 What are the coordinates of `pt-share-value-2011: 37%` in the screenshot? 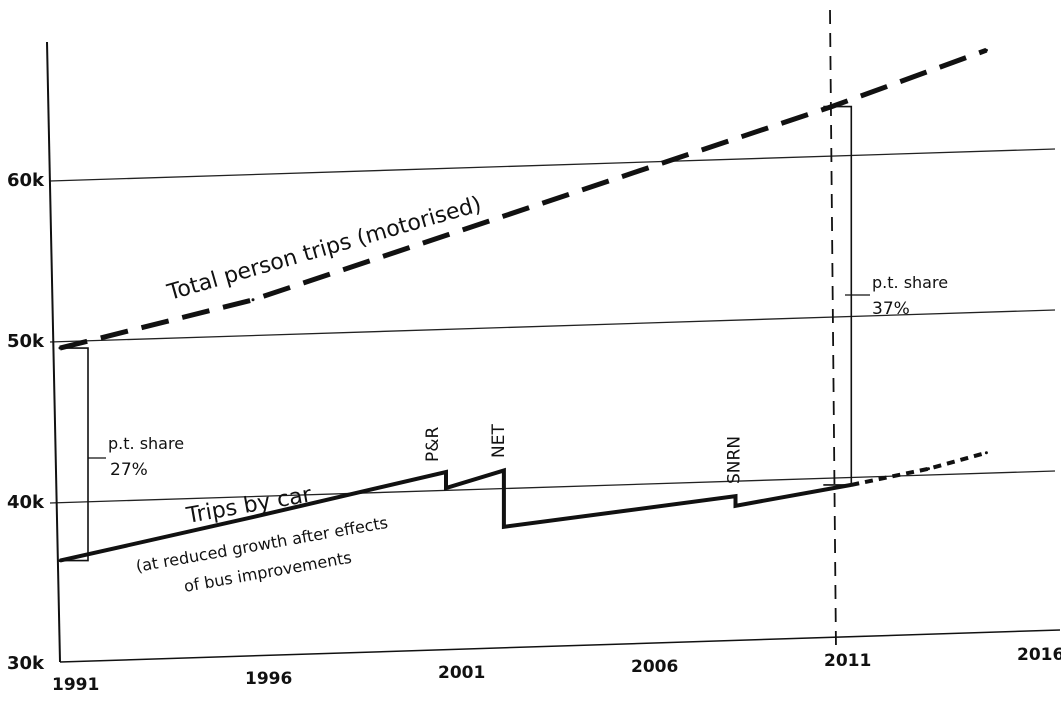 It's located at (891, 309).